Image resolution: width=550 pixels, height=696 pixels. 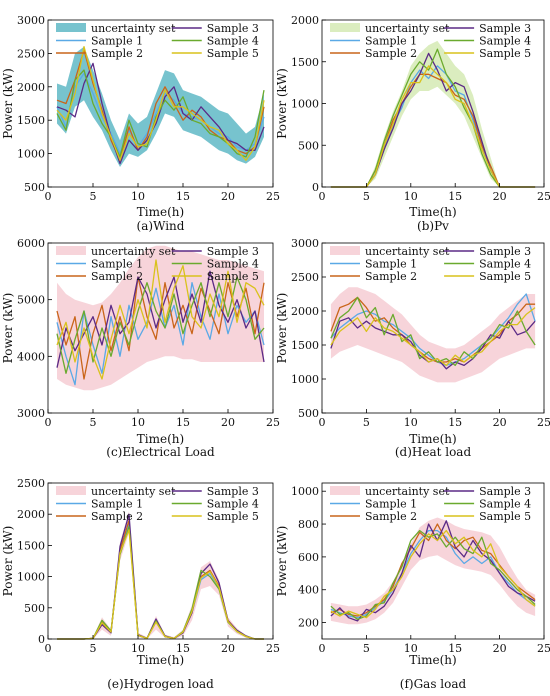 What do you see at coordinates (31, 300) in the screenshot?
I see `y-tick-label: 5000` at bounding box center [31, 300].